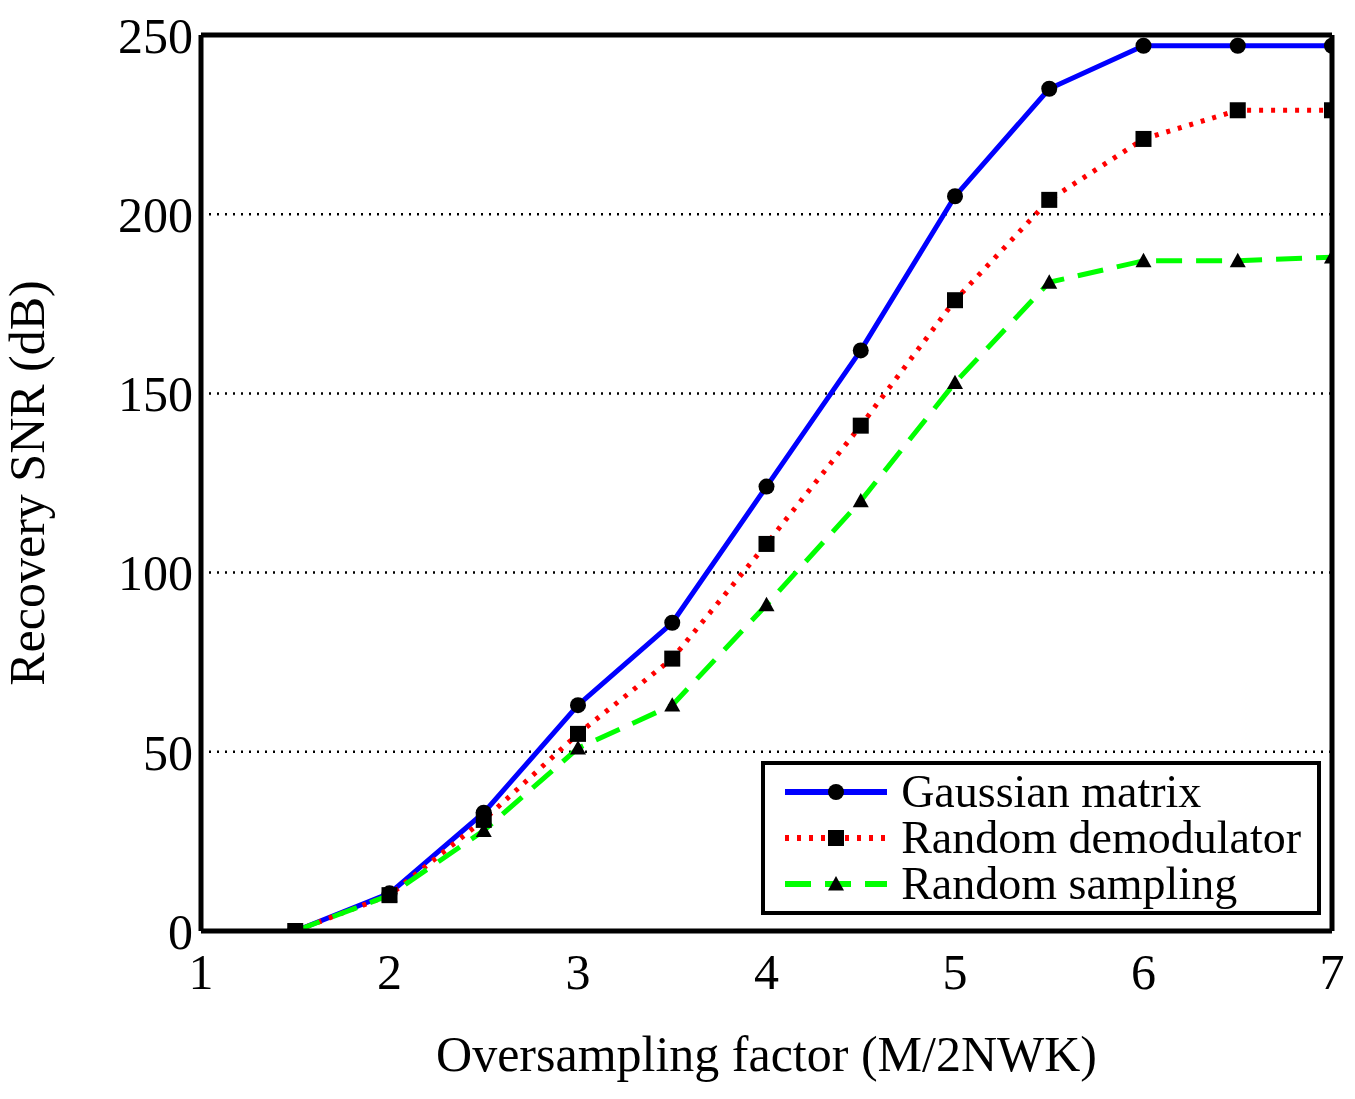 The image size is (1355, 1099). Describe the element at coordinates (155, 214) in the screenshot. I see `y-tick-label: 200` at that location.